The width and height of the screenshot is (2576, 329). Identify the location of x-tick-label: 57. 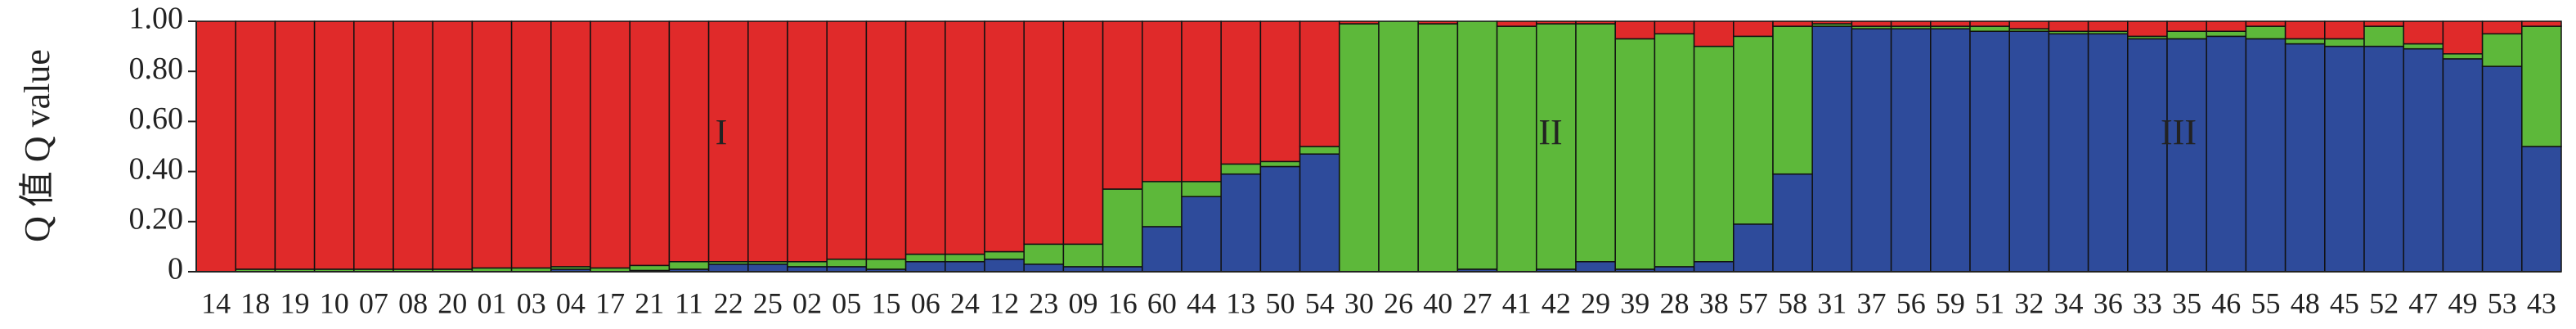
(1754, 302).